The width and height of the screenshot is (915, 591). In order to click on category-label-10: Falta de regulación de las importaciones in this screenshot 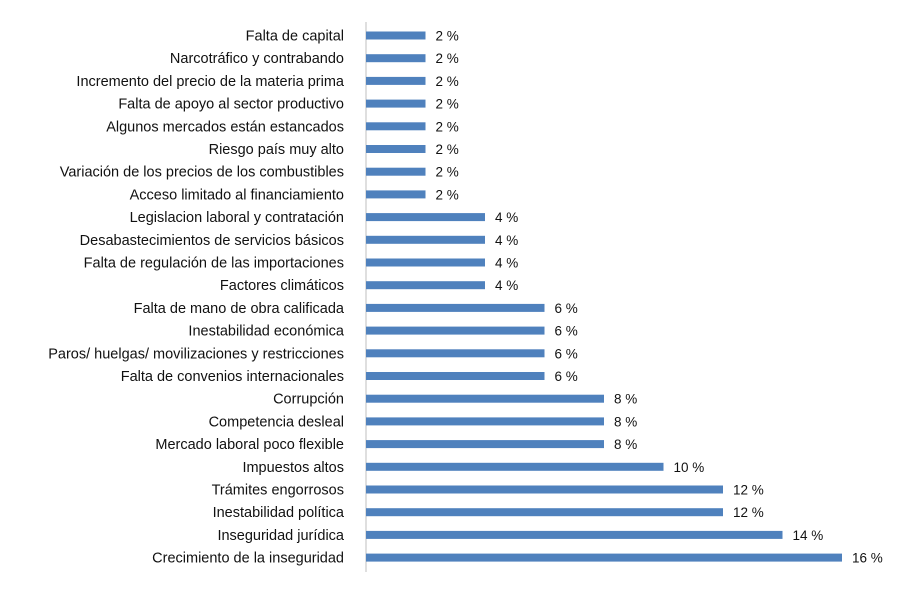, I will do `click(214, 264)`.